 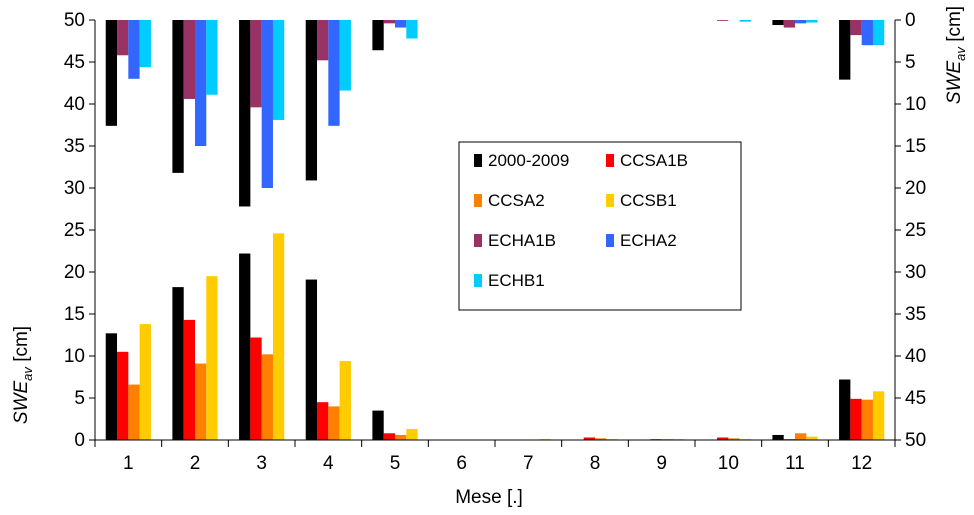 I want to click on legend-label-ECHA1B: ECHA1B, so click(x=522, y=240).